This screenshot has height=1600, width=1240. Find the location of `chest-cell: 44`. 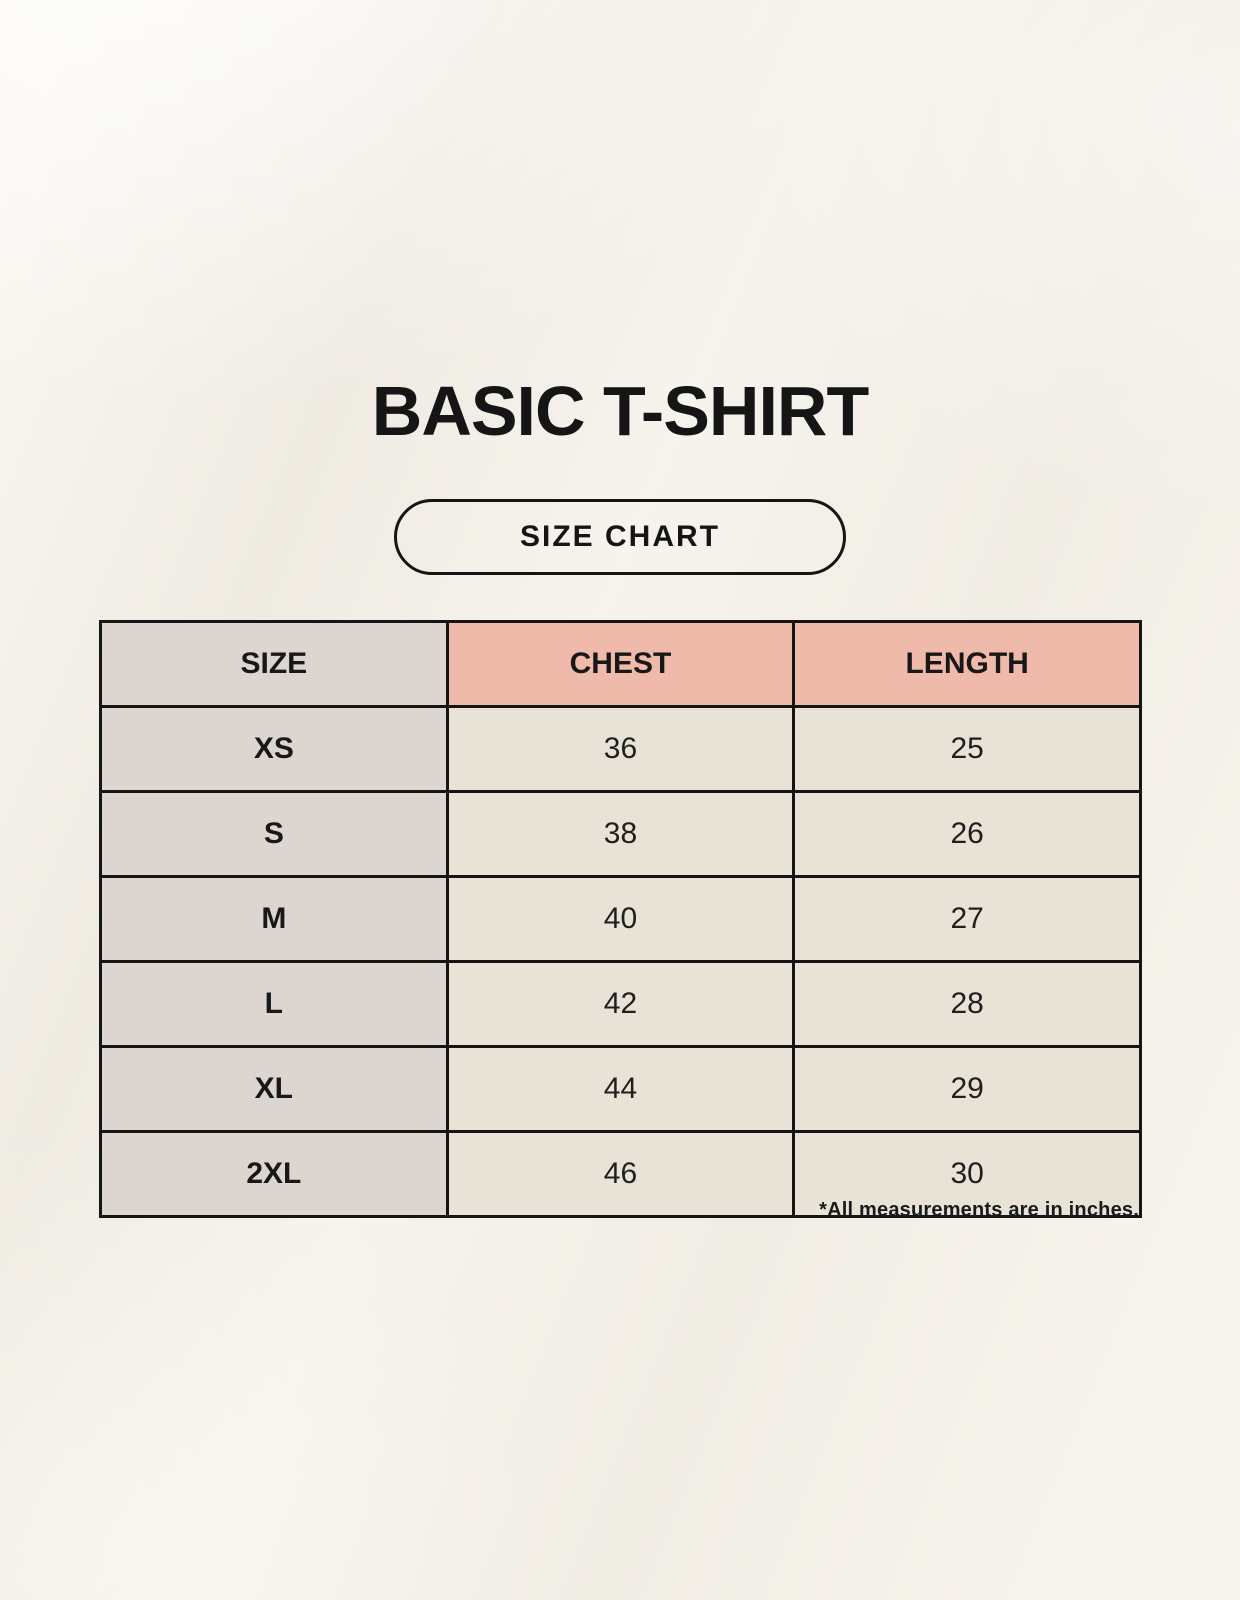

chest-cell: 44 is located at coordinates (620, 1089).